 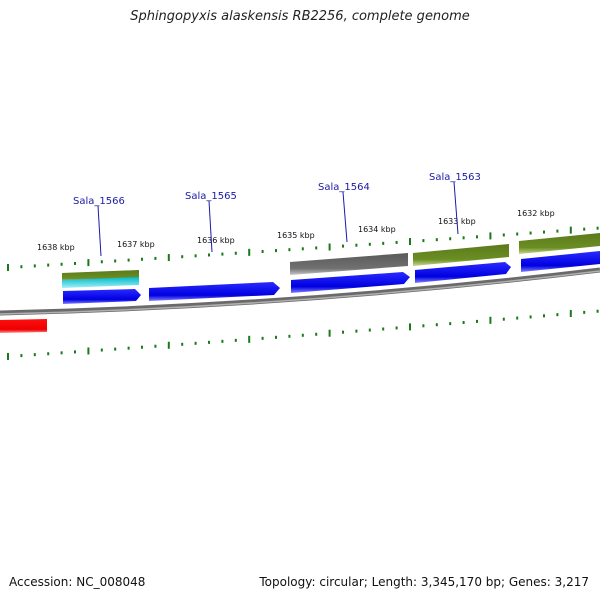 What do you see at coordinates (349, 264) in the screenshot?
I see `gene-feature-gray` at bounding box center [349, 264].